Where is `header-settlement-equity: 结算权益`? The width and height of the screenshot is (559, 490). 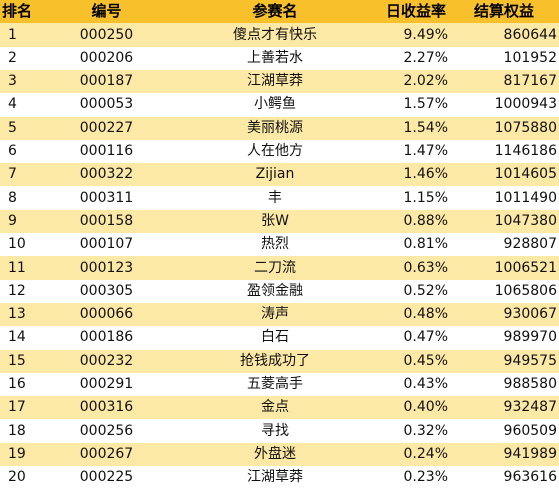
header-settlement-equity: 结算权益 is located at coordinates (503, 11).